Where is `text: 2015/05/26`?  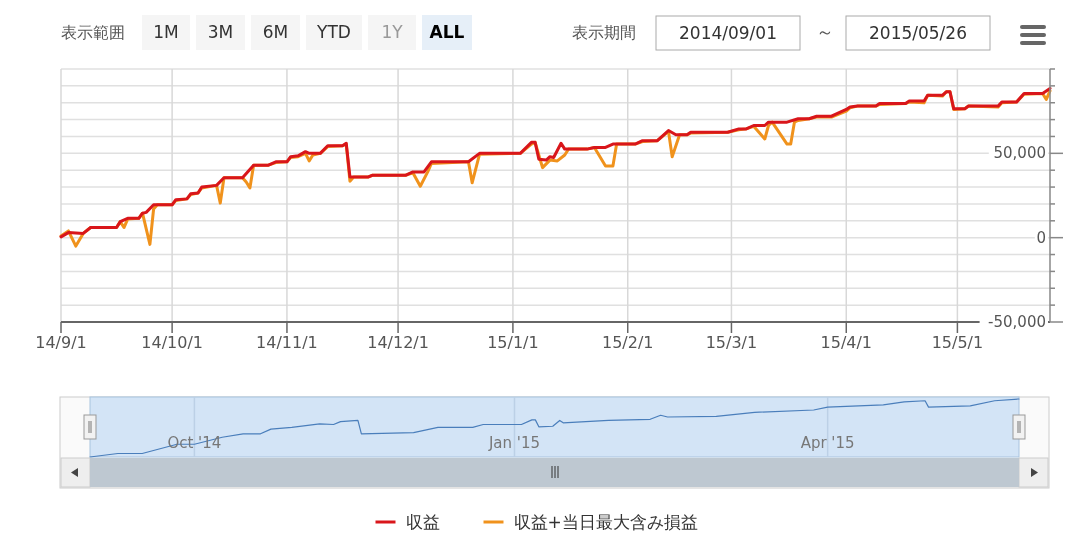
text: 2015/05/26 is located at coordinates (918, 33).